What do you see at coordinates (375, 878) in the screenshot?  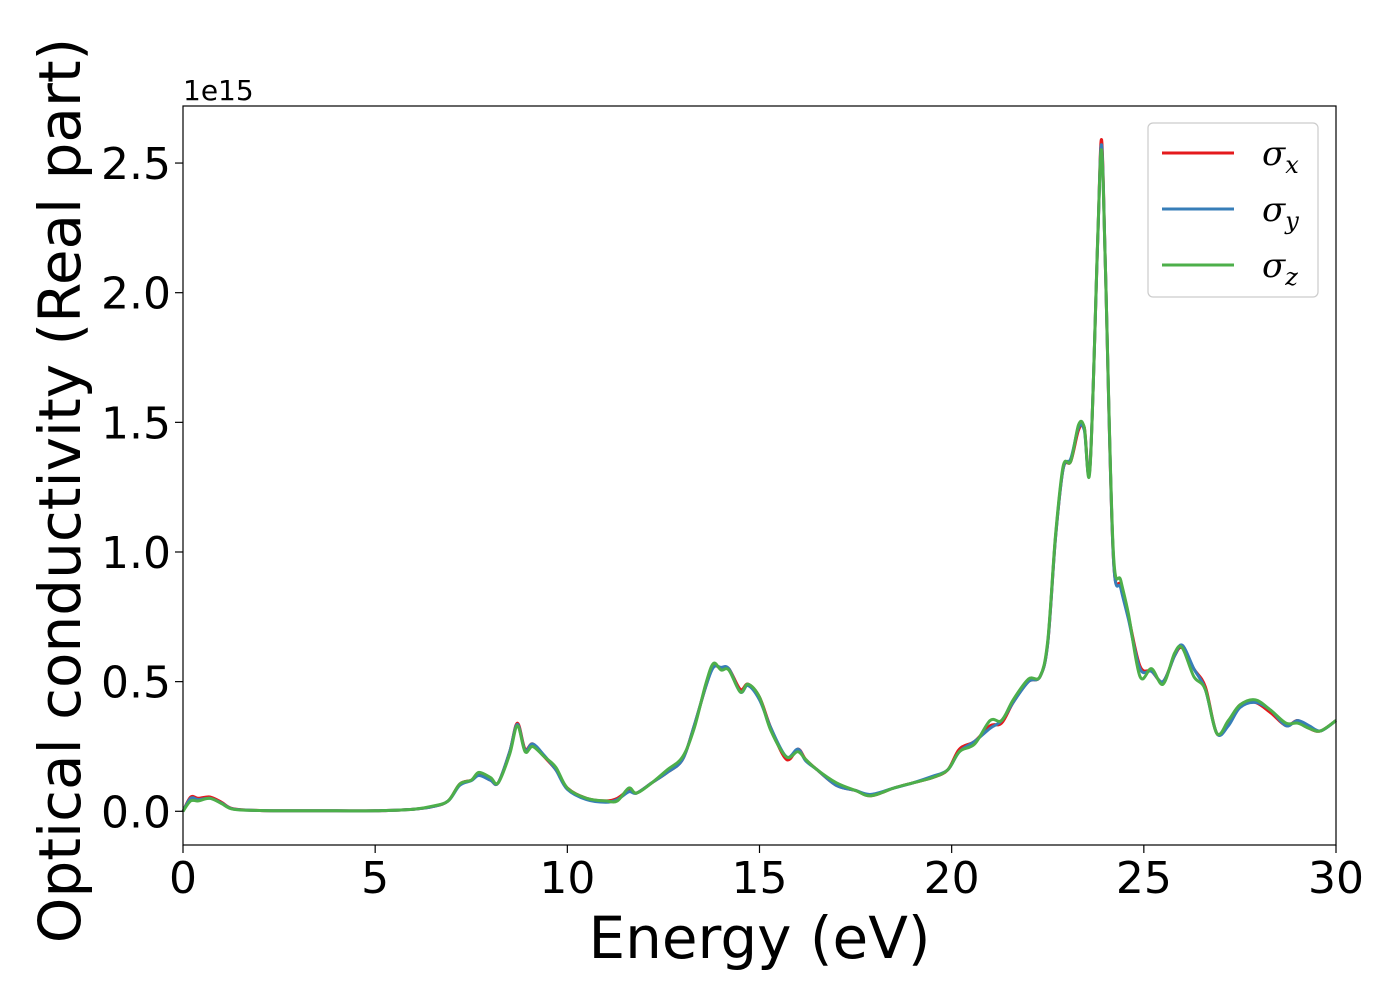 I see `x-tick-label: 5` at bounding box center [375, 878].